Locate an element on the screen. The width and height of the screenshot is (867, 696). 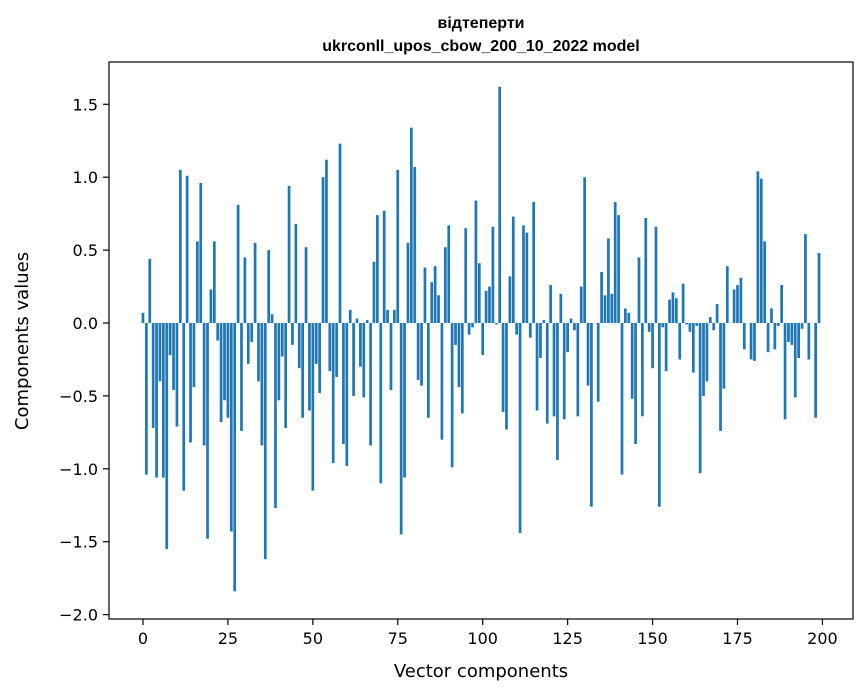
x-tick-label: 75 is located at coordinates (398, 638).